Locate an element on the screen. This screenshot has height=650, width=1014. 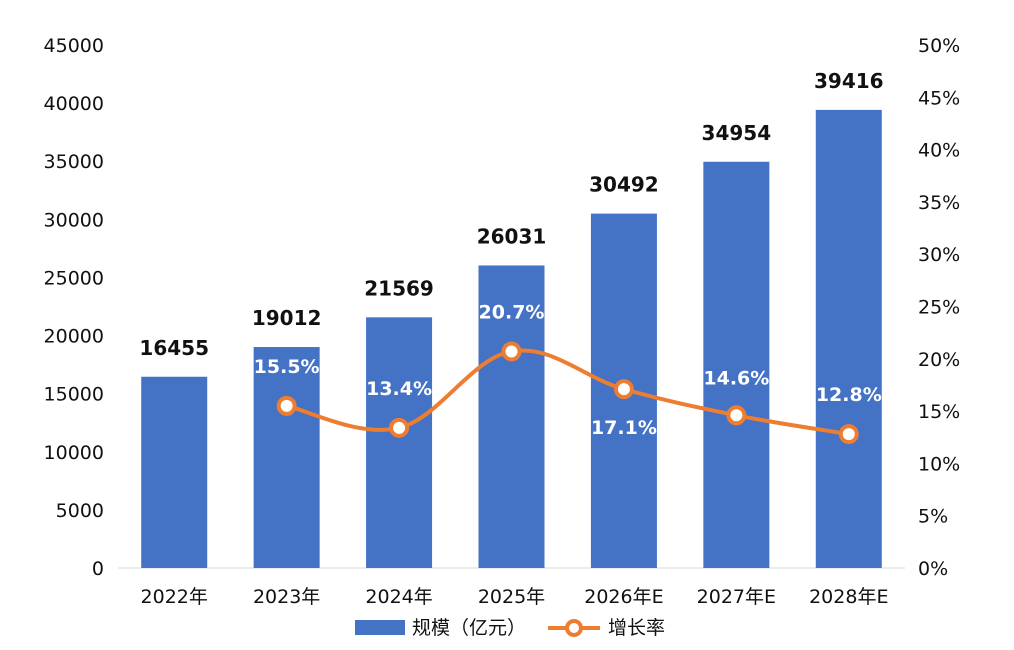
right-tick-label: 5% is located at coordinates (933, 517).